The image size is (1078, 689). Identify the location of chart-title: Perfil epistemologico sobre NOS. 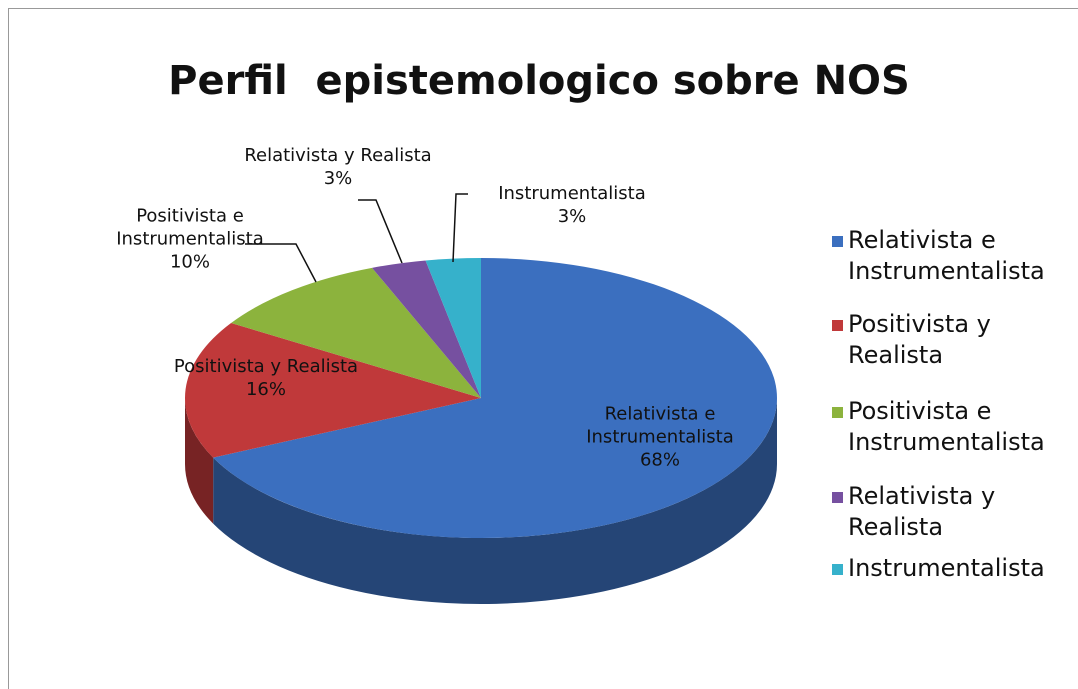
(539, 81).